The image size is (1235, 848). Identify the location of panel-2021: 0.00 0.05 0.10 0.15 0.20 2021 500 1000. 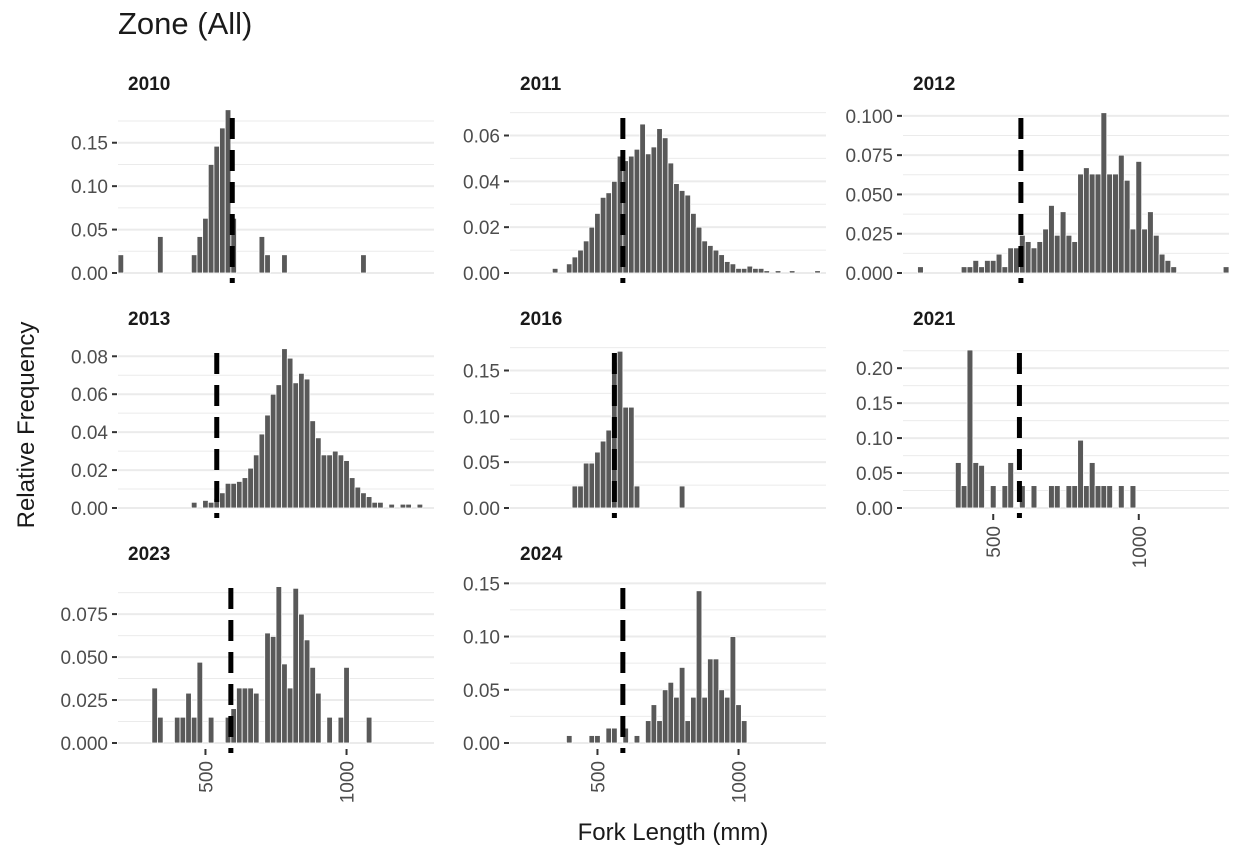
(1042, 438).